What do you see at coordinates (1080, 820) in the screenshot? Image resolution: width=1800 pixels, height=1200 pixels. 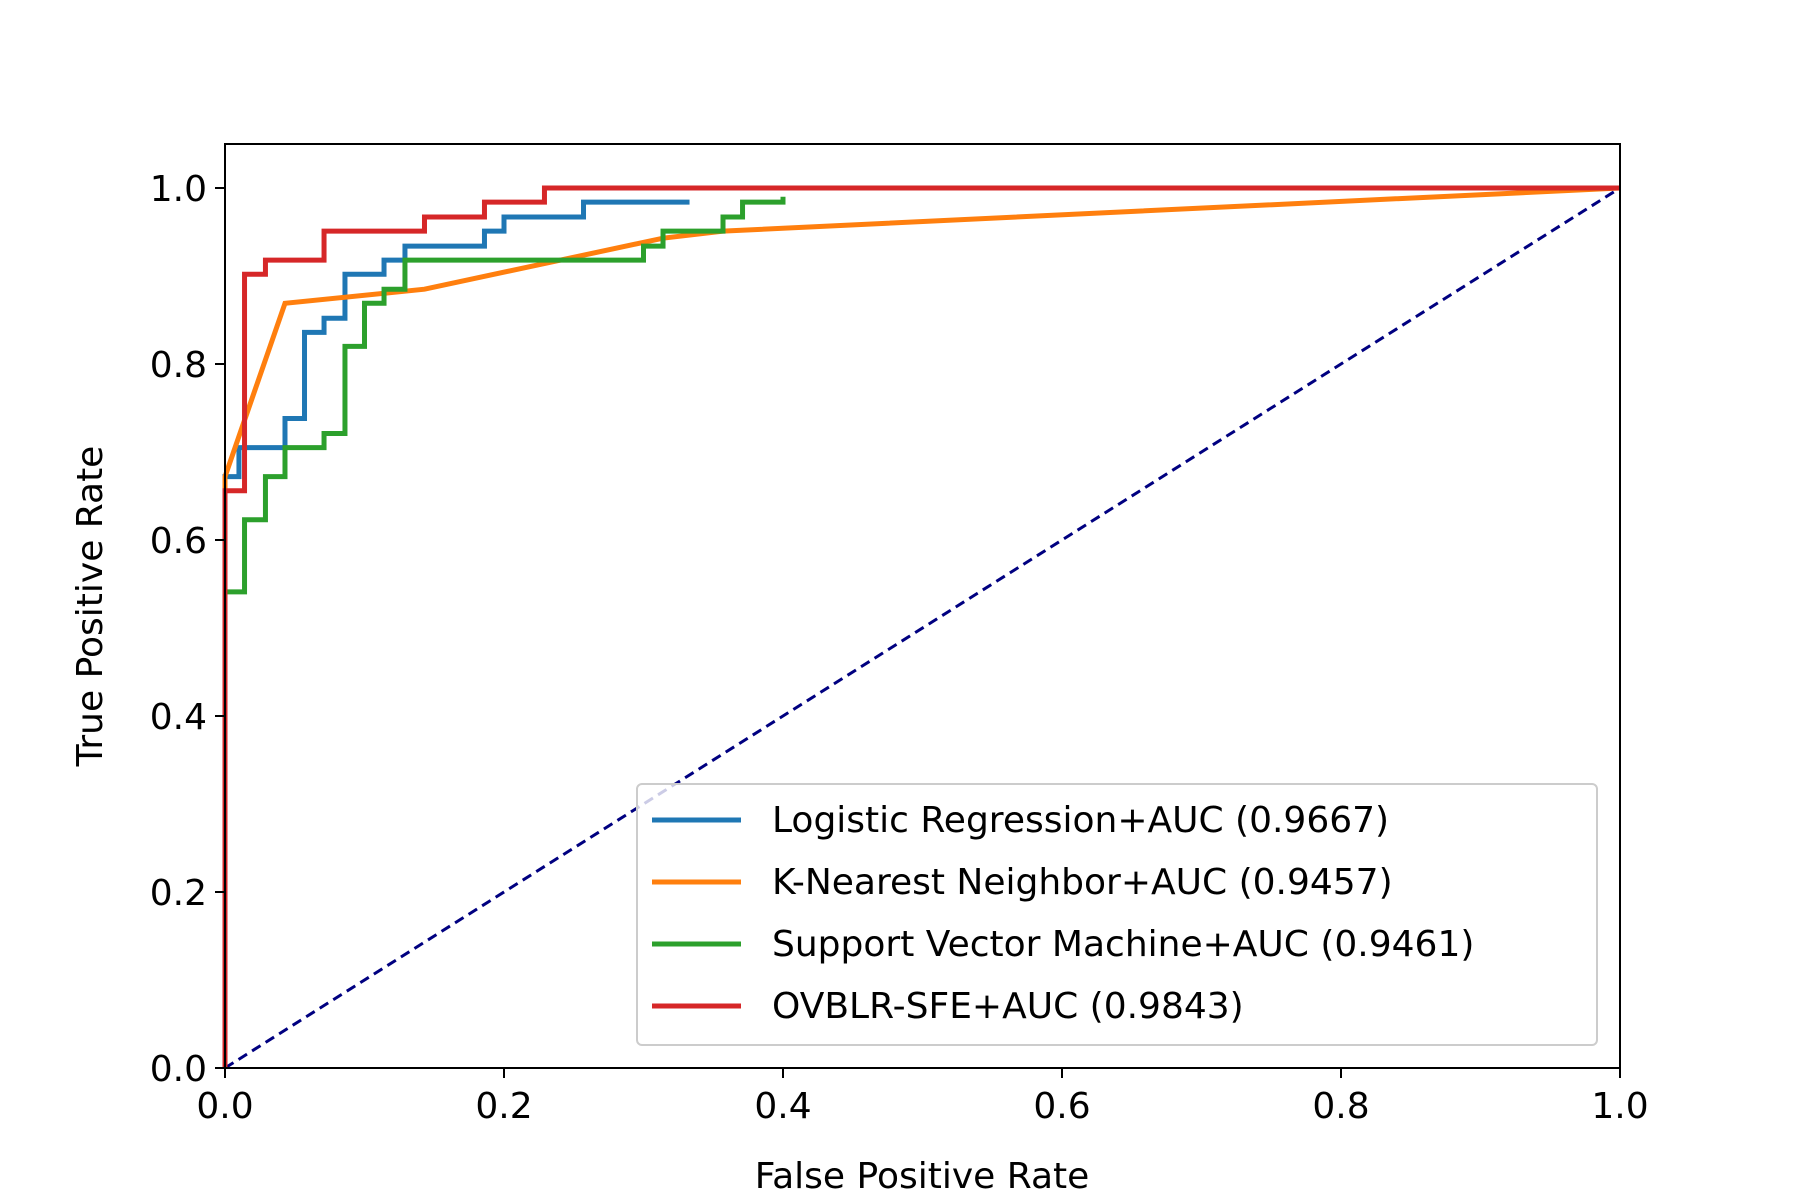 I see `legend-label-1: Logistic Regression+AUC (0.9667)` at bounding box center [1080, 820].